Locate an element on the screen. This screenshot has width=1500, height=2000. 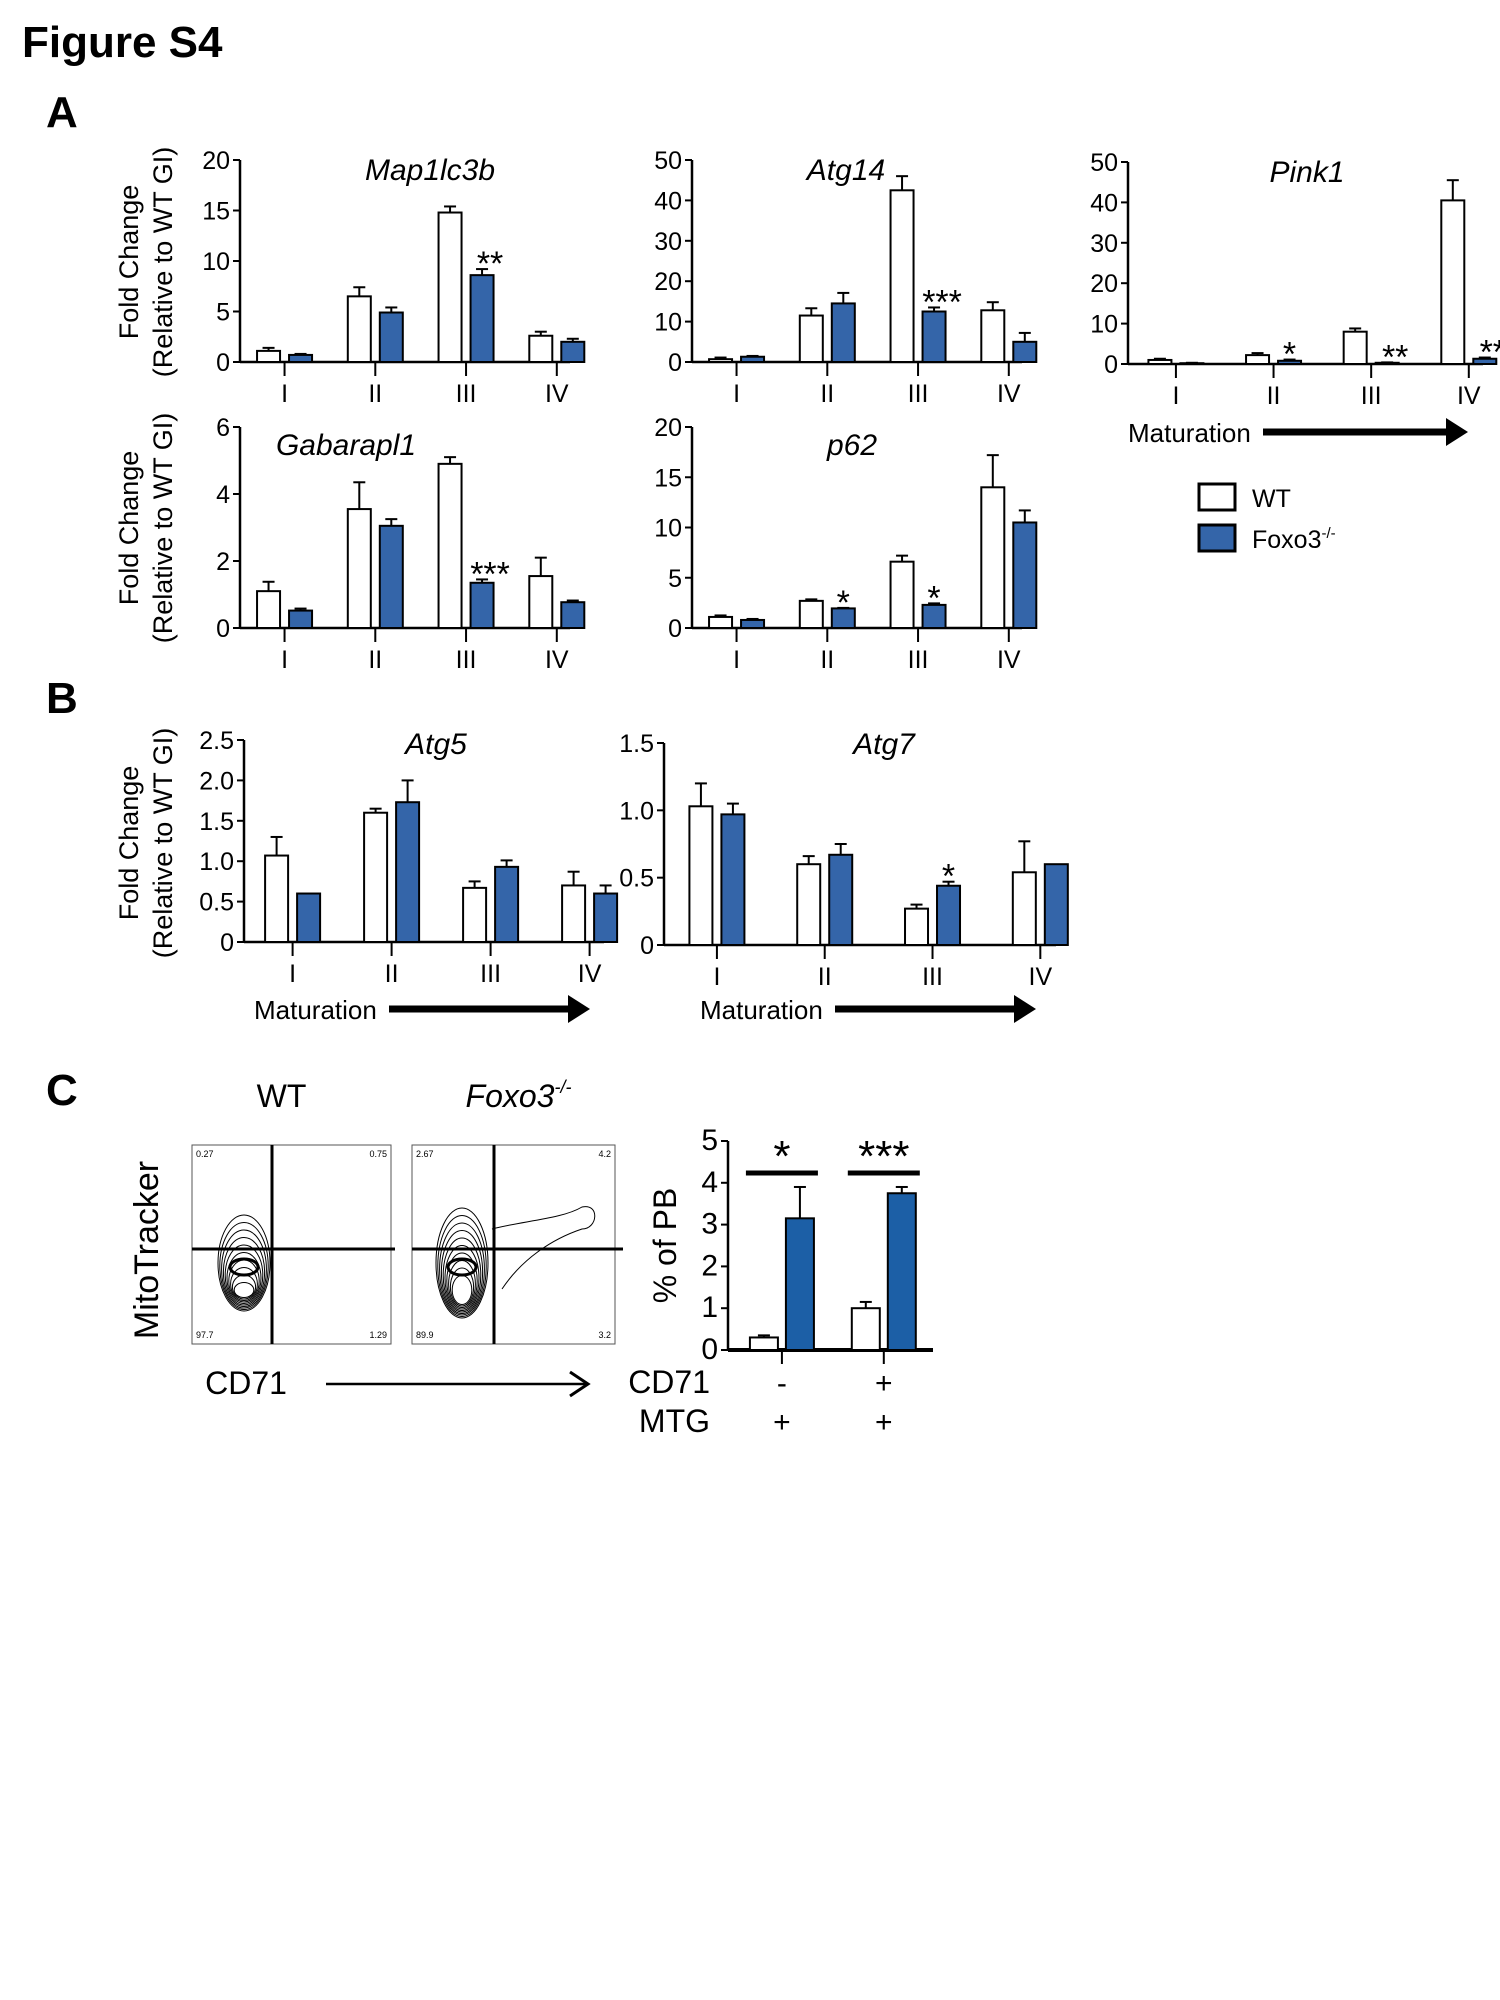
quadrant-value-lr: 1.29 is located at coordinates (378, 1335).